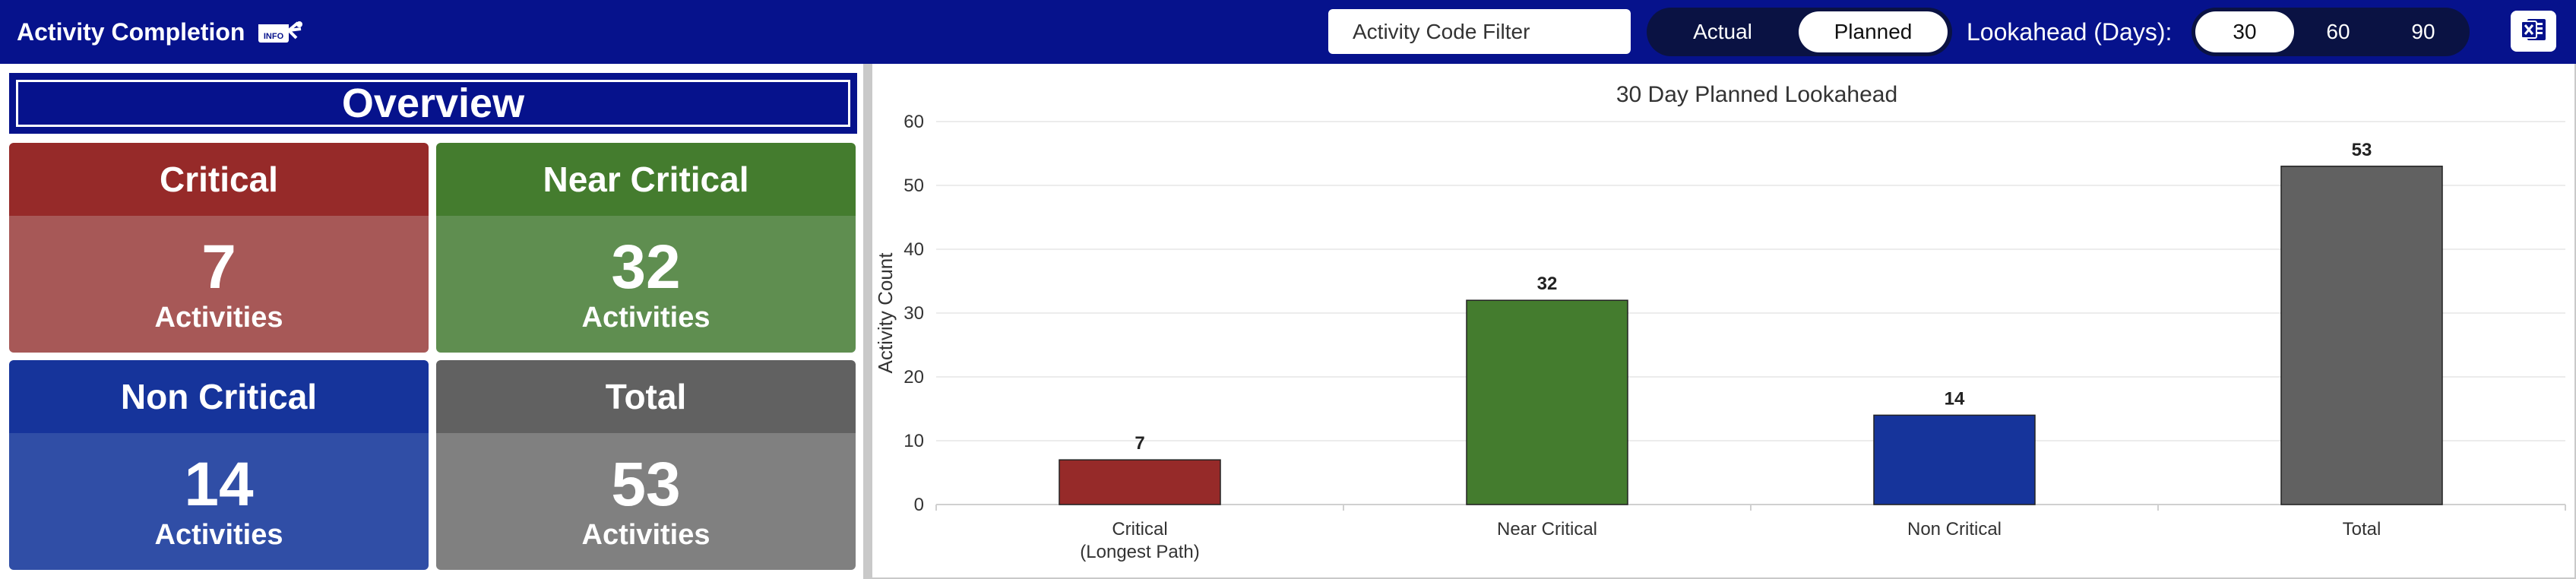 The image size is (2576, 579). I want to click on near-critical-count: 32, so click(646, 267).